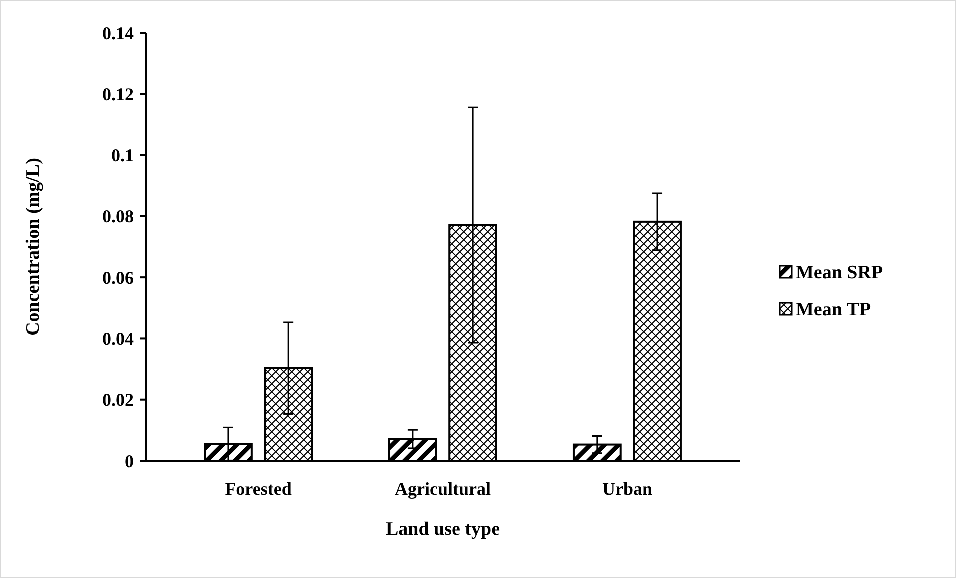 This screenshot has height=578, width=956. Describe the element at coordinates (118, 339) in the screenshot. I see `y-tick-label: 0.04` at that location.